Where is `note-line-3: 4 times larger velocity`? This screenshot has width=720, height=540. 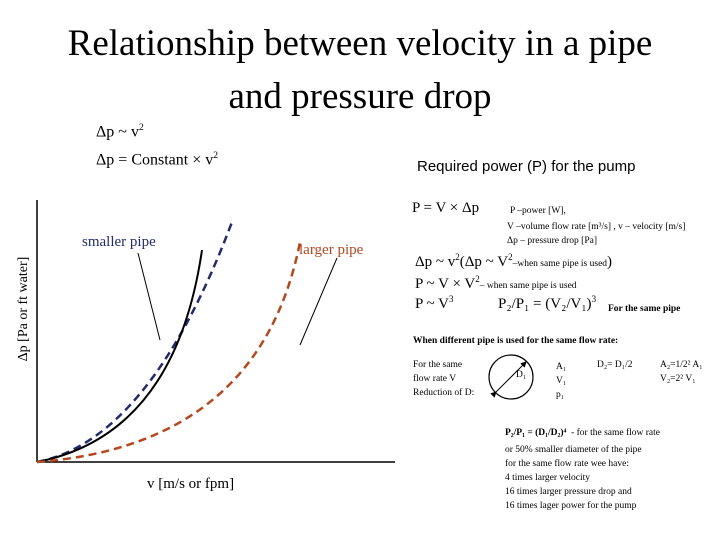
note-line-3: 4 times larger velocity is located at coordinates (548, 478).